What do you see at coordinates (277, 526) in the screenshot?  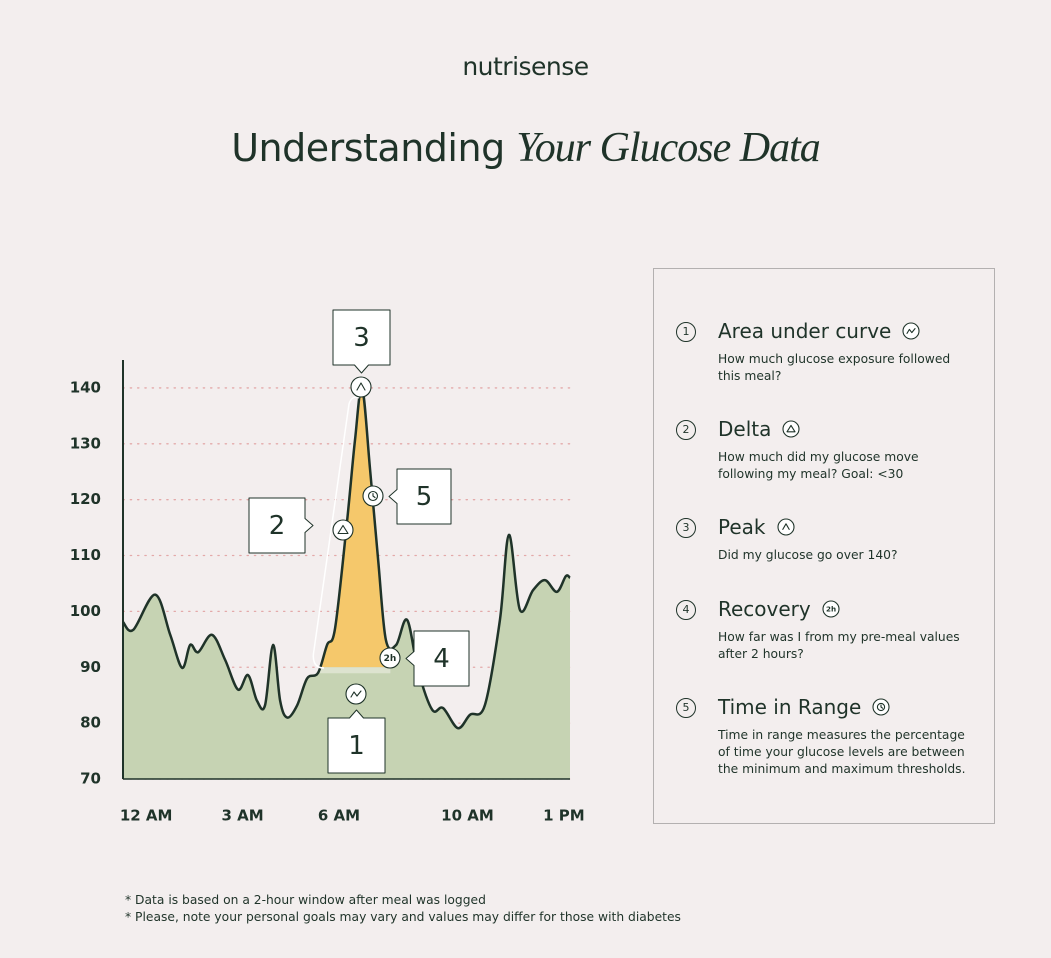 I see `callout-label: 2` at bounding box center [277, 526].